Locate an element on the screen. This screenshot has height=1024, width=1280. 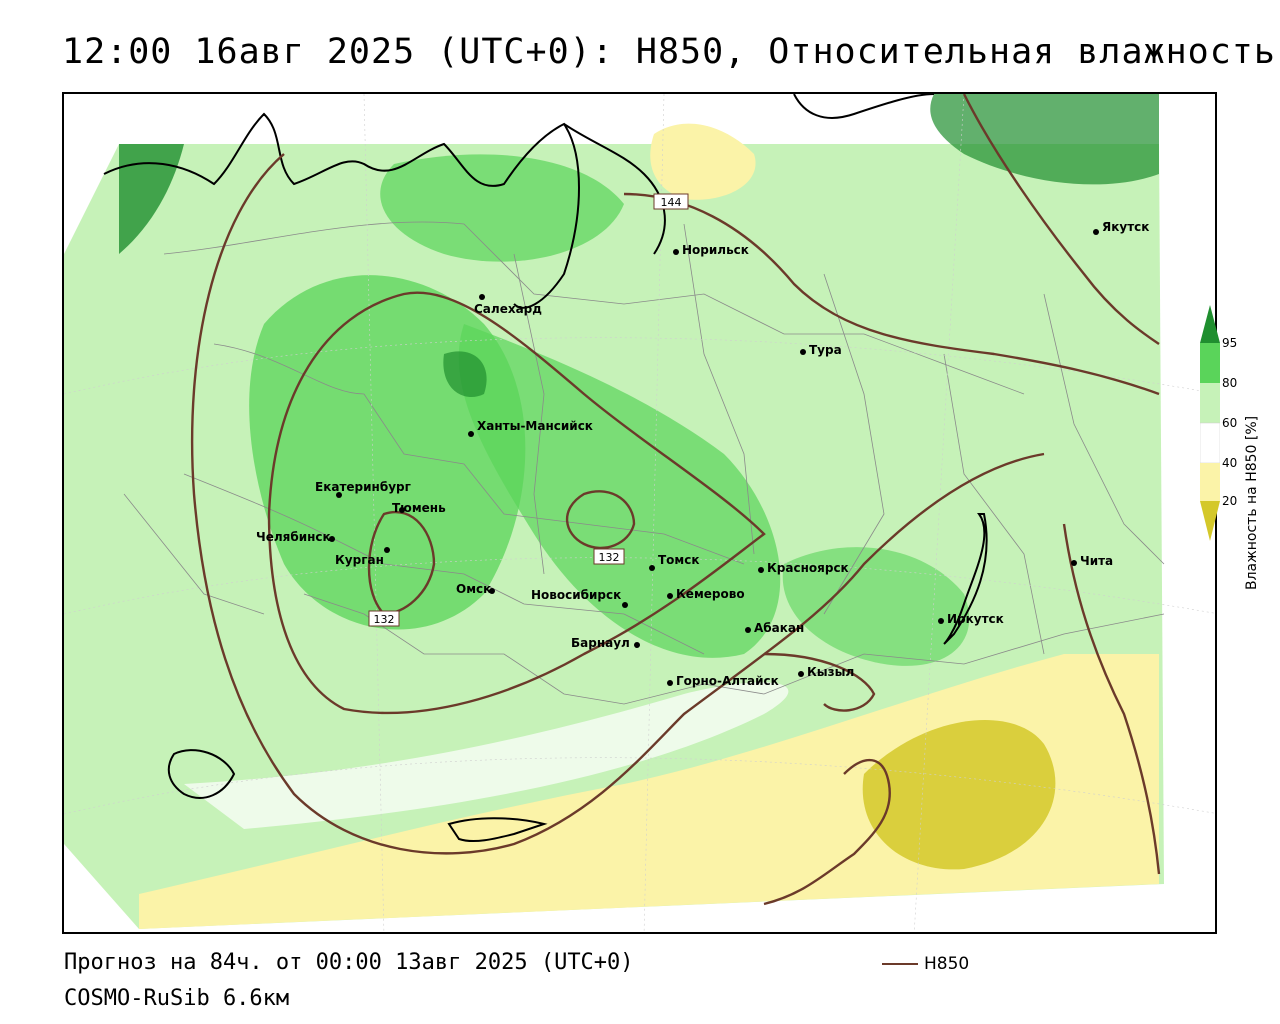
wet-area-east is located at coordinates (876, 606).